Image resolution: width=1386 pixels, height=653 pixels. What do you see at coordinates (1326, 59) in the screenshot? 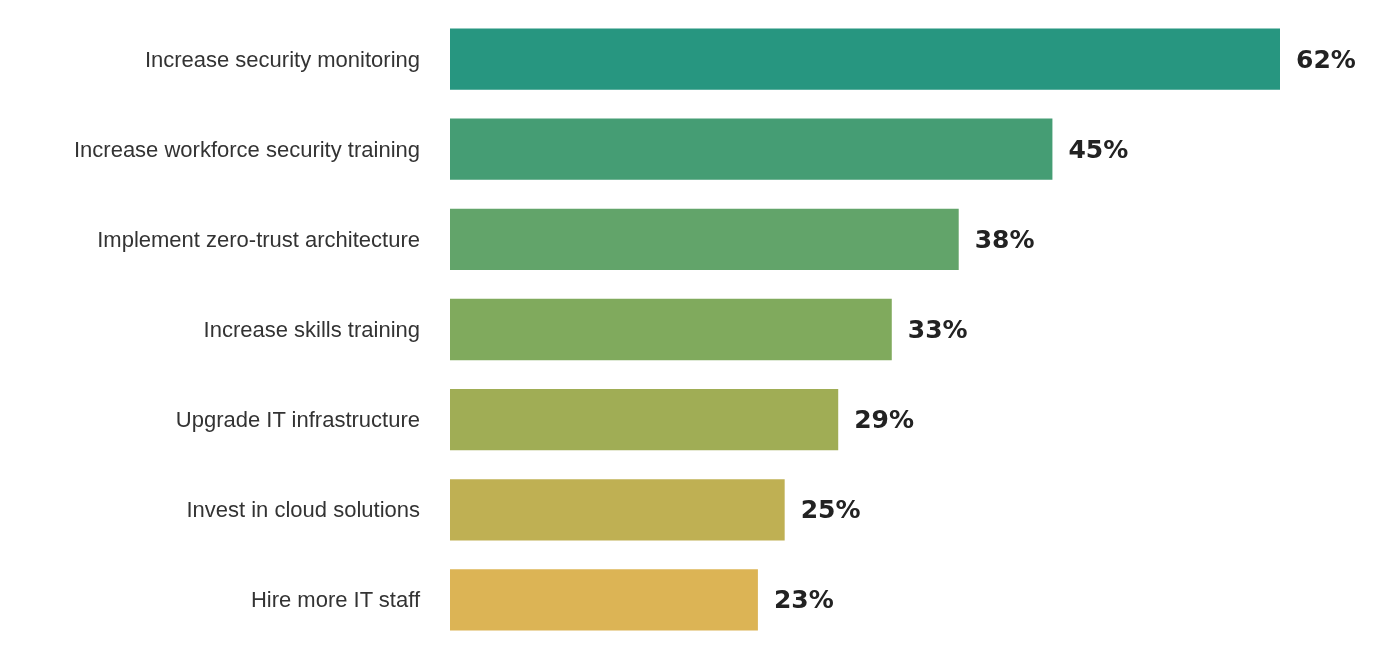
I see `data-label: 62%` at bounding box center [1326, 59].